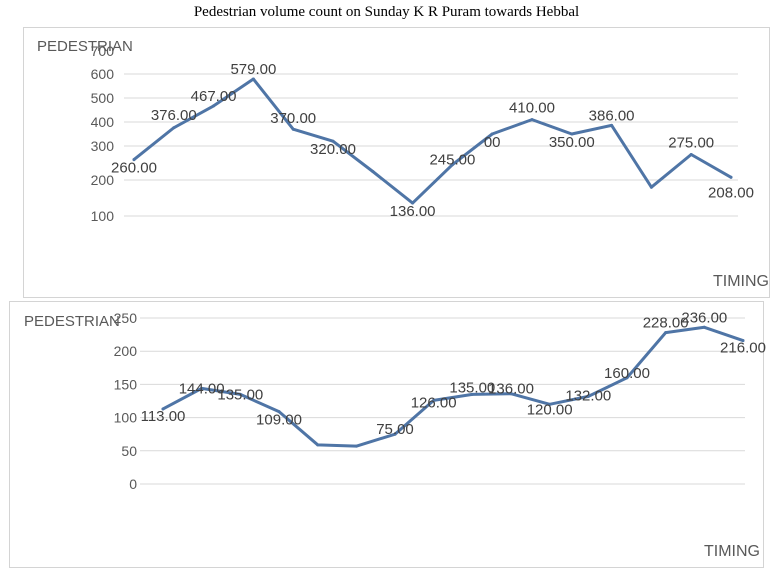  I want to click on y-tick-label: 700, so click(103, 51).